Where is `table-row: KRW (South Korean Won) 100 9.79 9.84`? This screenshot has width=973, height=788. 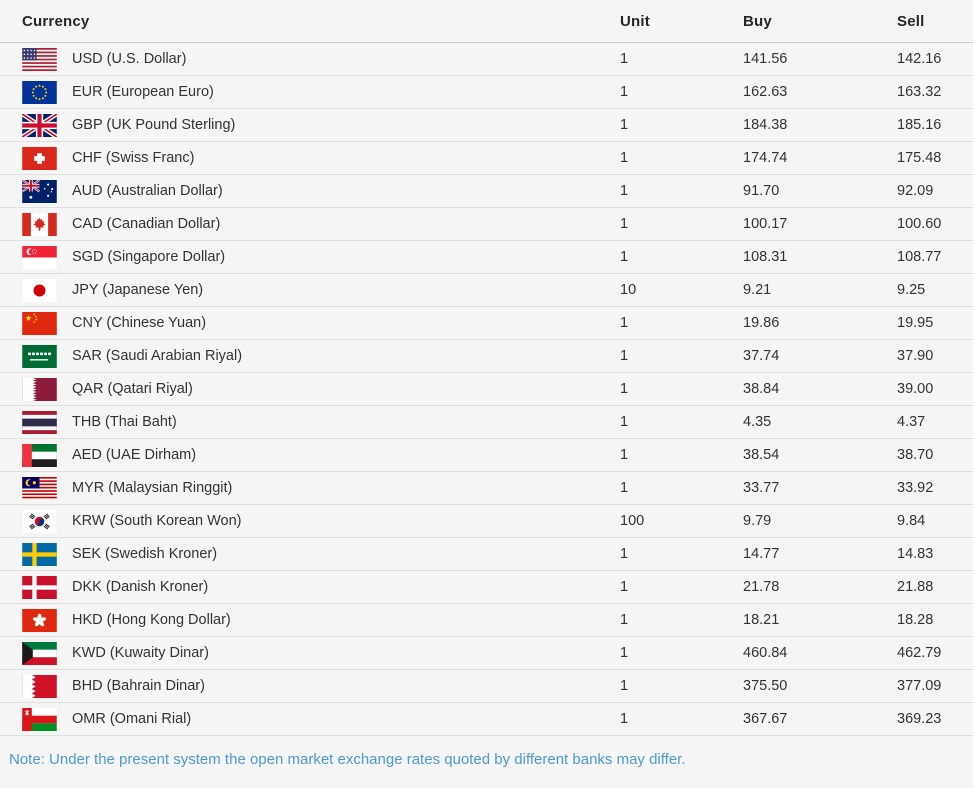
table-row: KRW (South Korean Won) 100 9.79 9.84 is located at coordinates (486, 521).